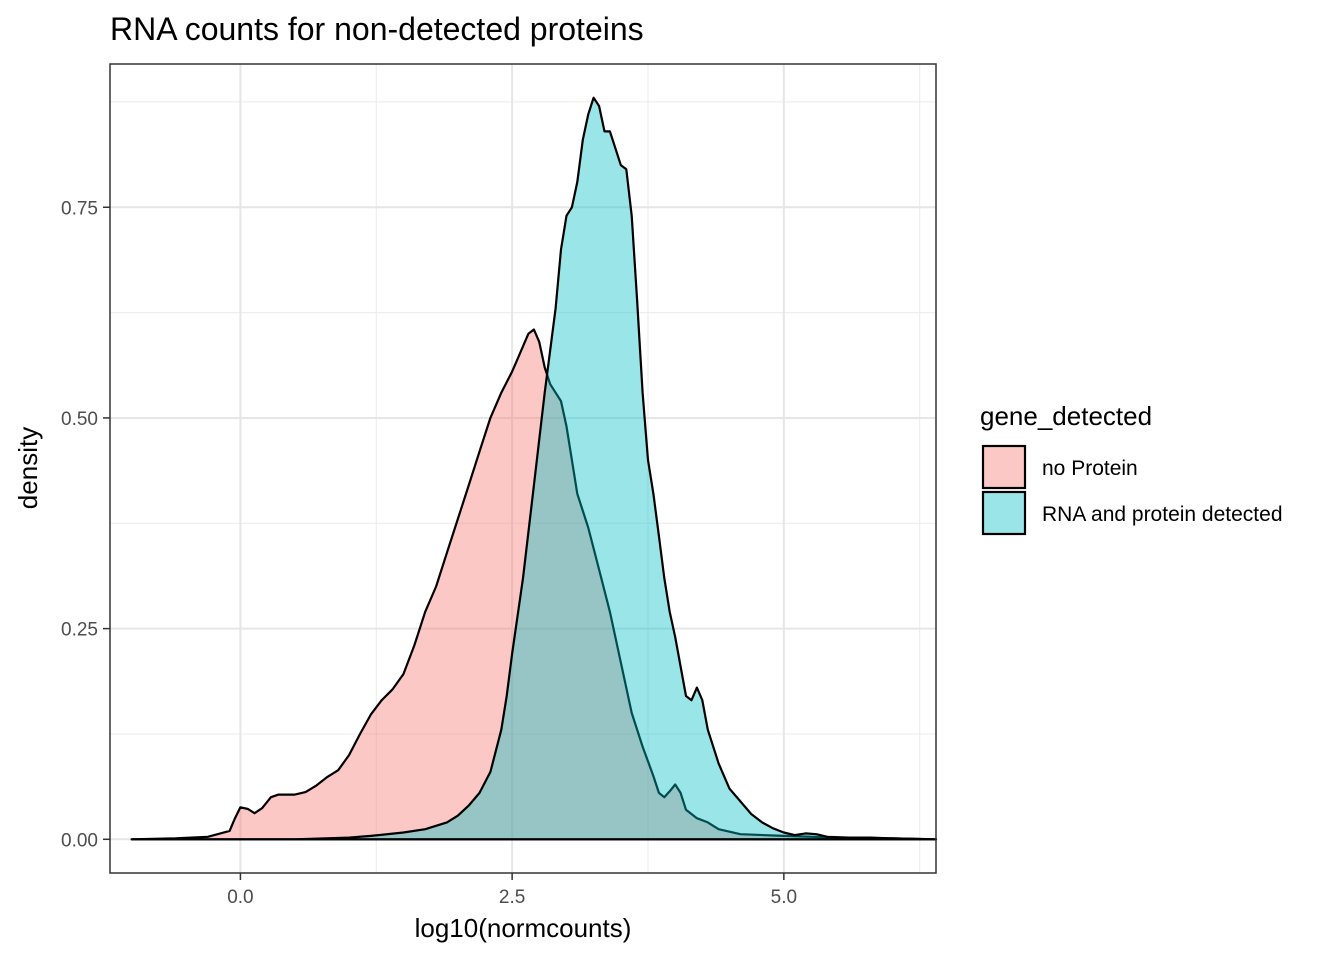 This screenshot has width=1344, height=960. Describe the element at coordinates (377, 29) in the screenshot. I see `chart-title: RNA counts for non-detected proteins` at that location.